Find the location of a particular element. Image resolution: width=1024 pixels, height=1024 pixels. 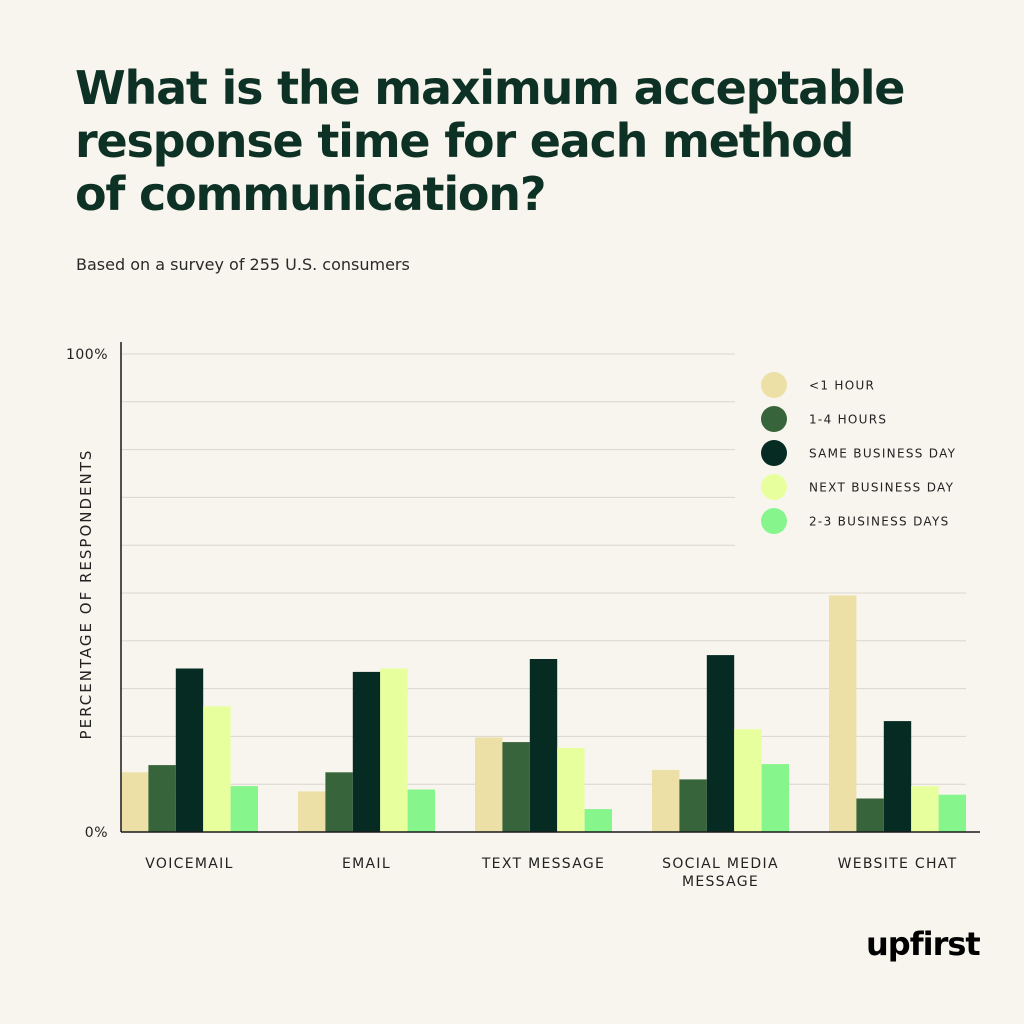

x-category-label: TEXT MESSAGE is located at coordinates (543, 864).